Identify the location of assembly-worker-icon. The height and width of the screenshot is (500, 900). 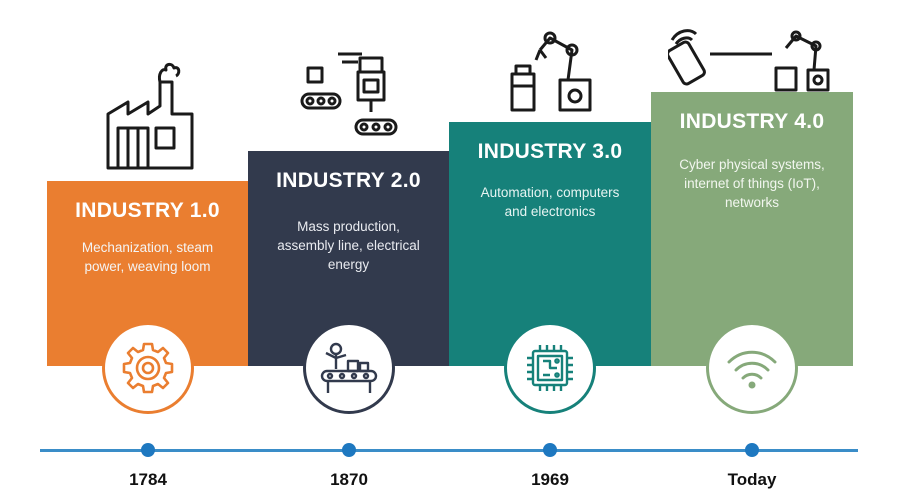
(349, 367).